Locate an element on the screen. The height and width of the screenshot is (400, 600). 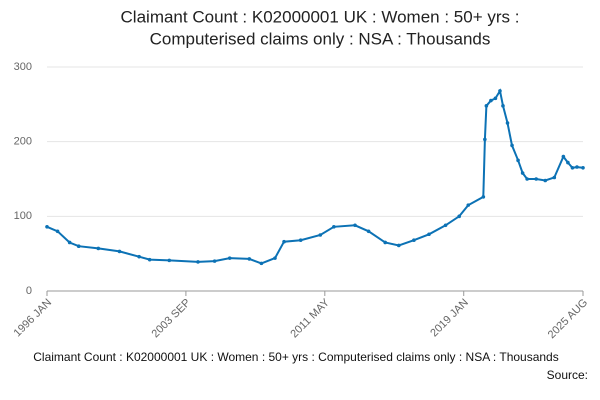
y-tick-label: 200 is located at coordinates (23, 142).